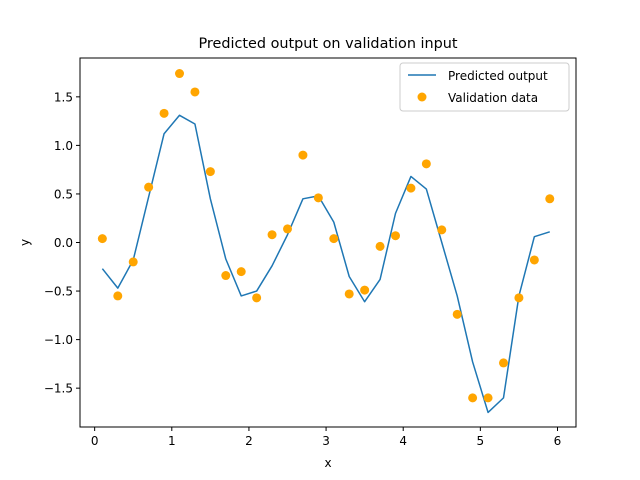  I want to click on chart-title: Predicted output on validation input, so click(327, 44).